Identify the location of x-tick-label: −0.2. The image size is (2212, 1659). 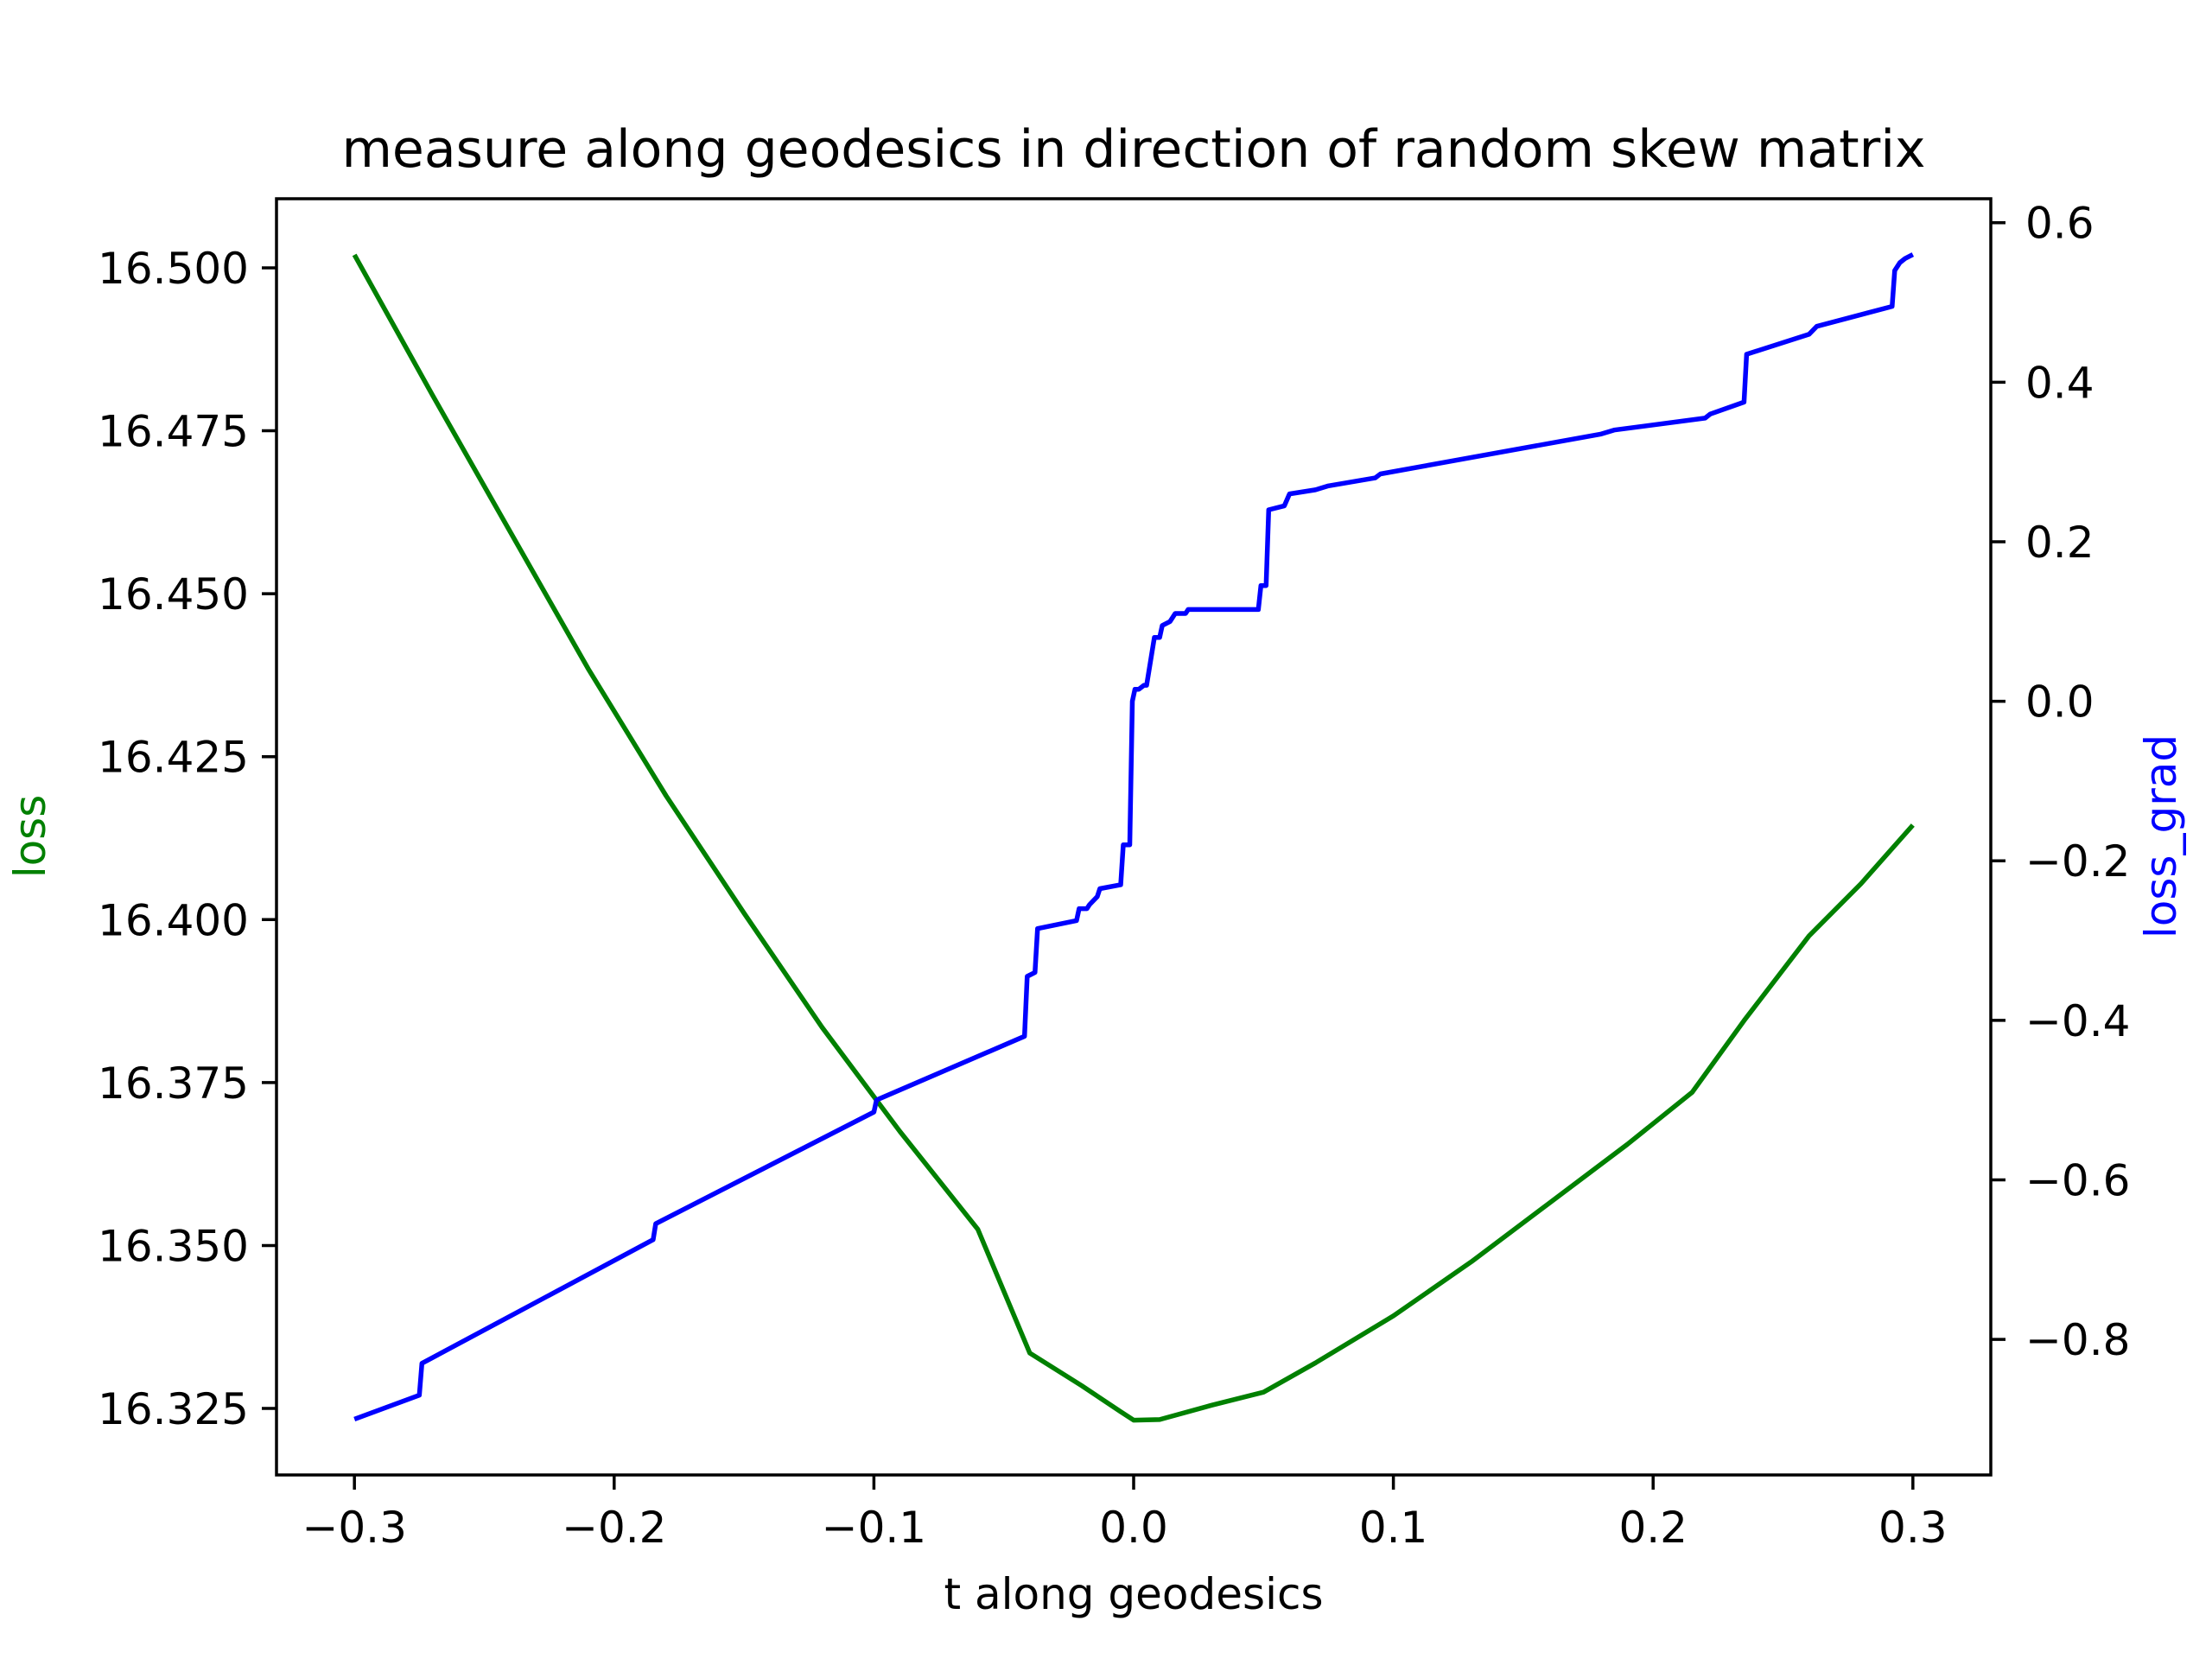
(614, 1528).